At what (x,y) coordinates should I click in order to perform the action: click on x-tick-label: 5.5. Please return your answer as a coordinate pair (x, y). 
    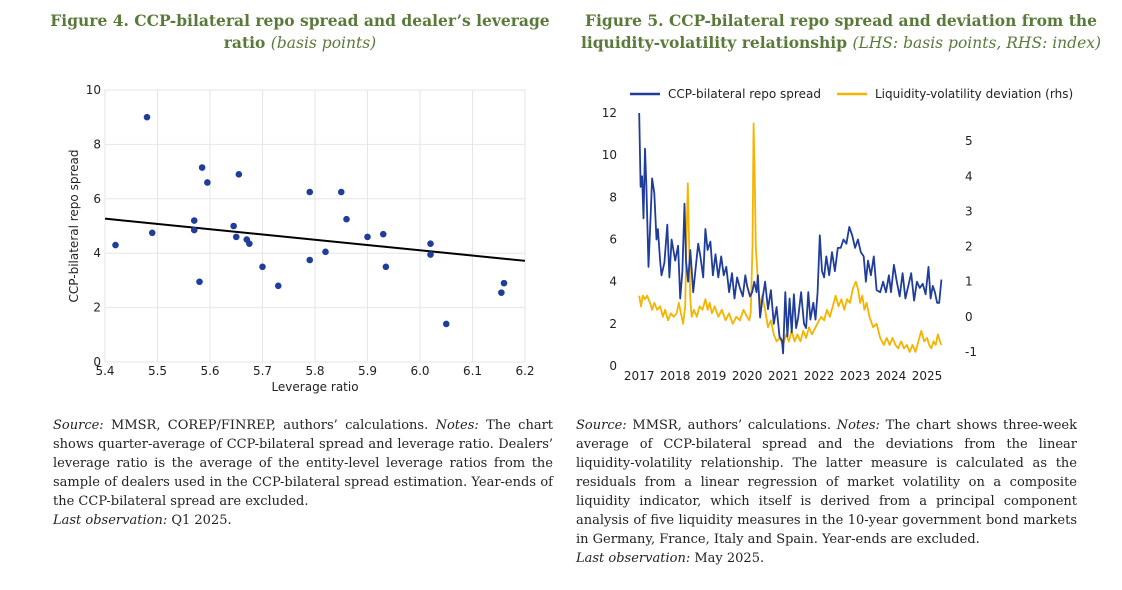
    Looking at the image, I should click on (157, 371).